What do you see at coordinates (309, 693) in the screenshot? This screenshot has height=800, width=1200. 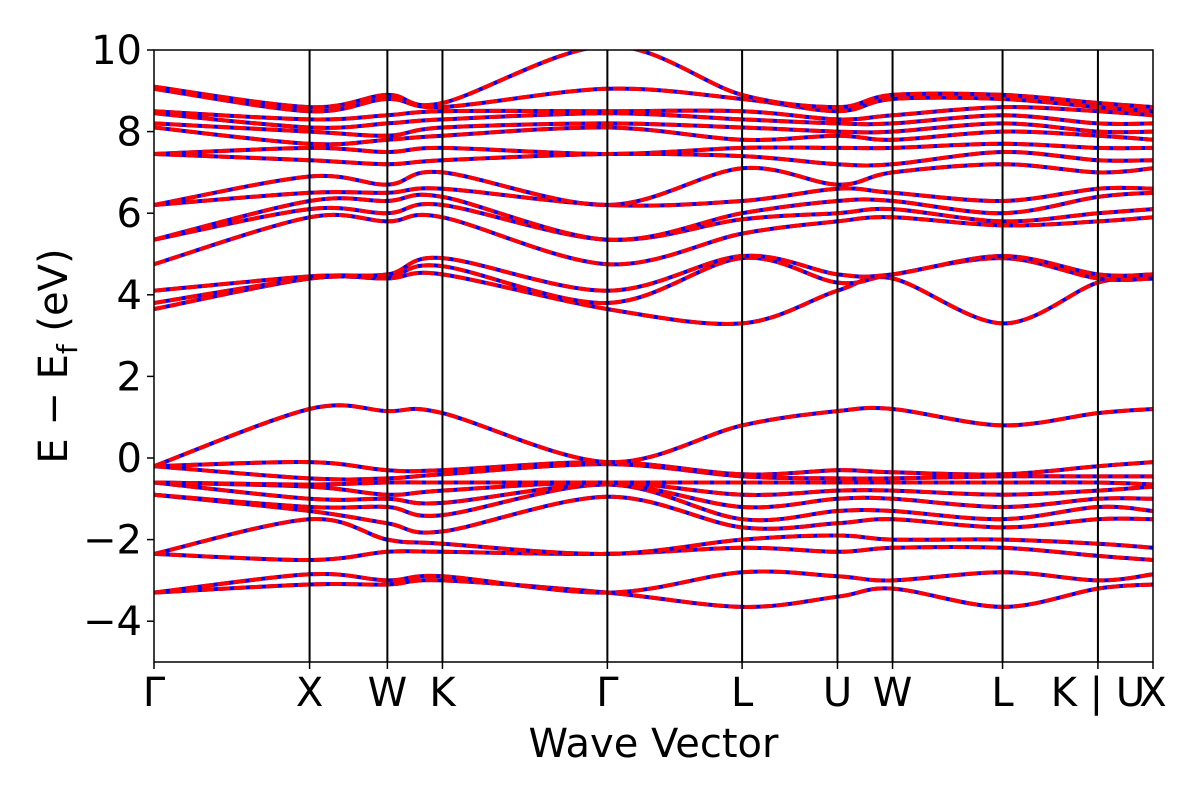 I see `x-tick-label-1: X` at bounding box center [309, 693].